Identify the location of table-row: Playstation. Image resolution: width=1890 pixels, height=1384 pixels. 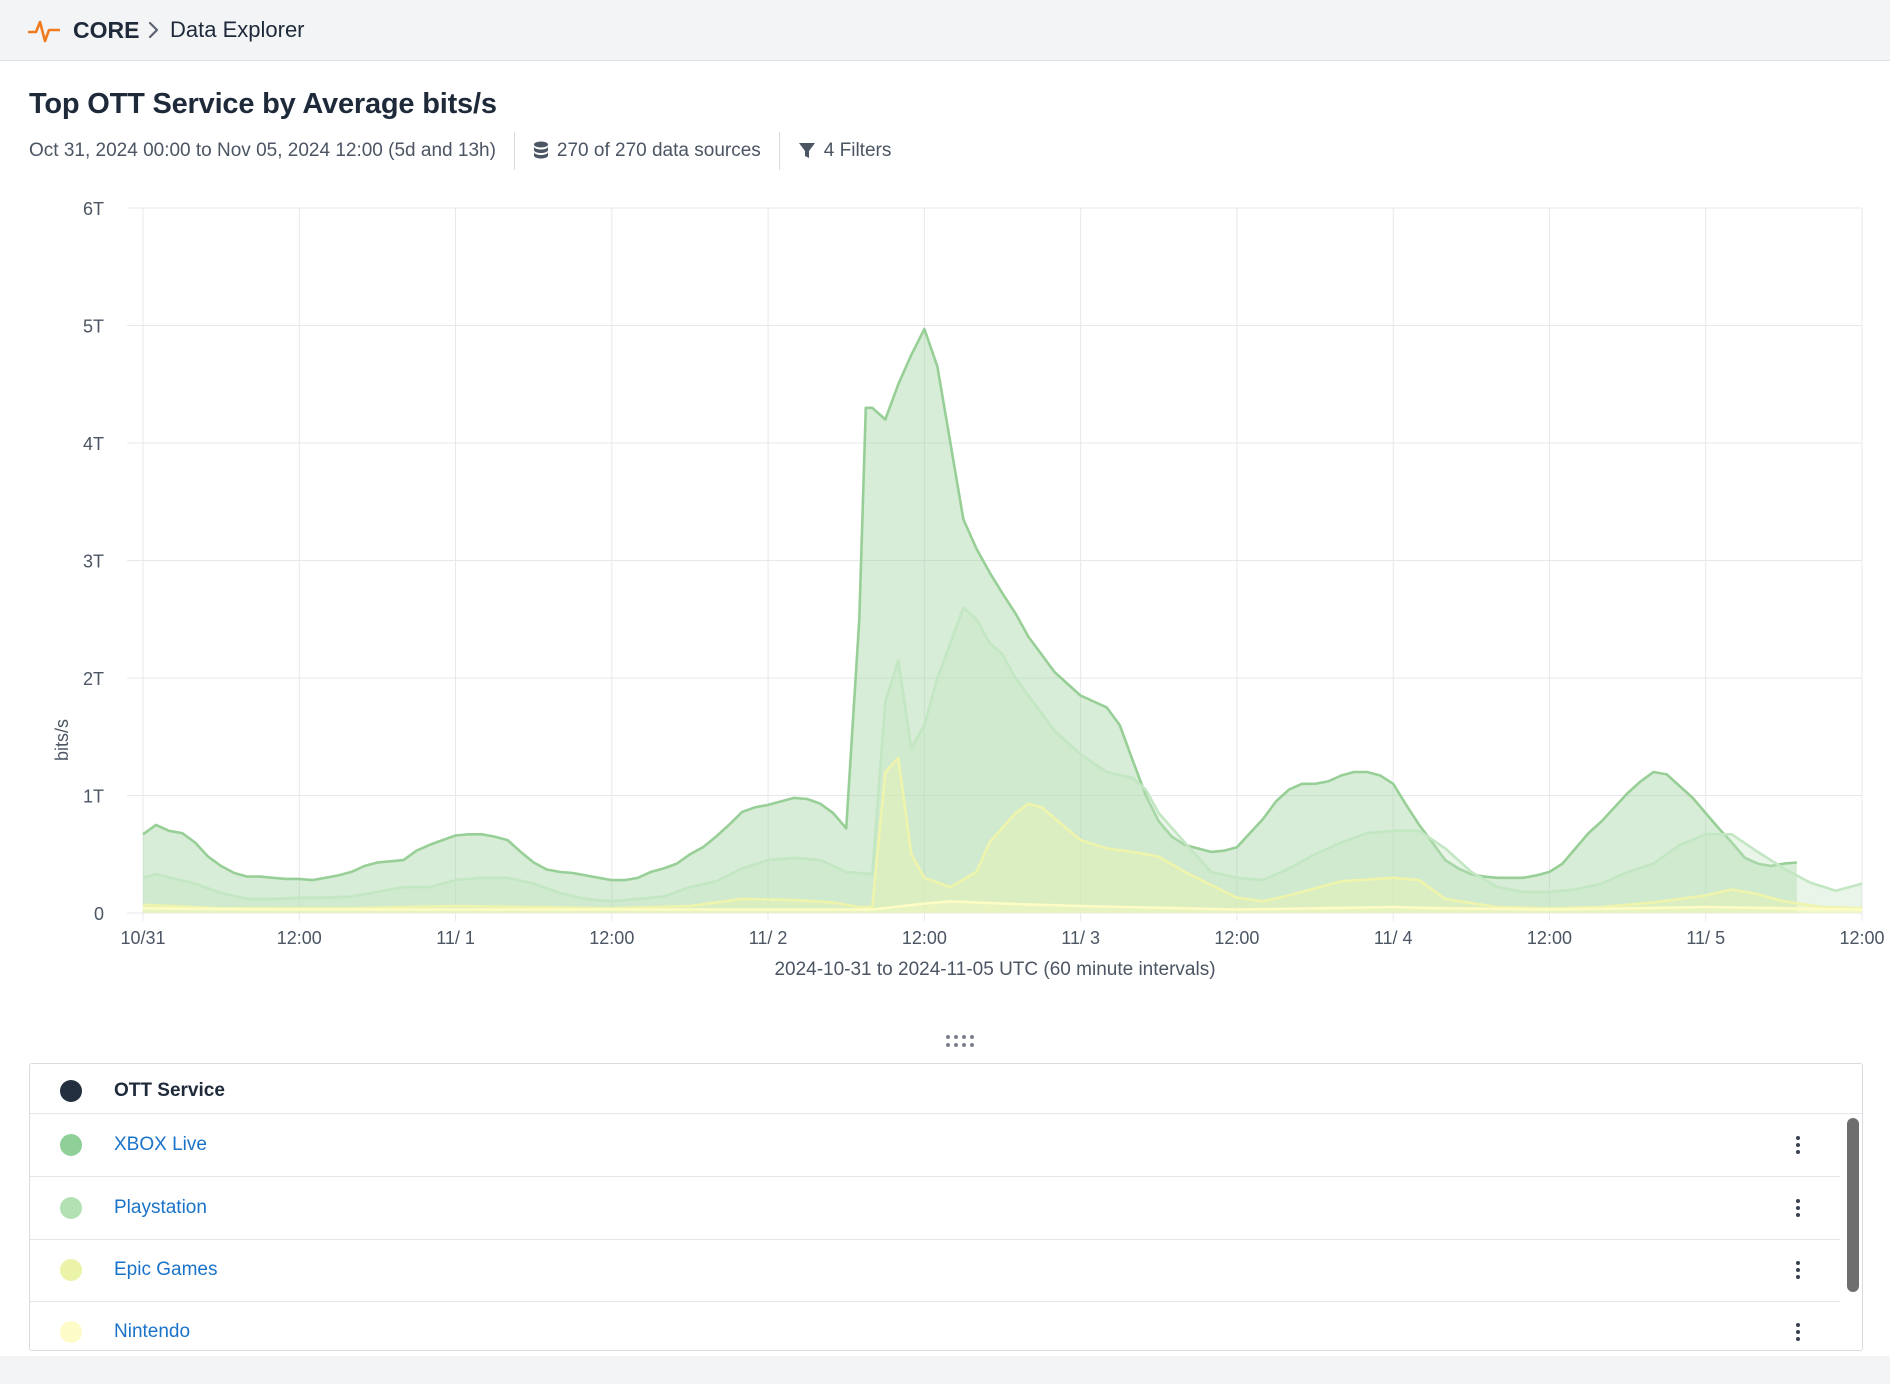
(935, 1208).